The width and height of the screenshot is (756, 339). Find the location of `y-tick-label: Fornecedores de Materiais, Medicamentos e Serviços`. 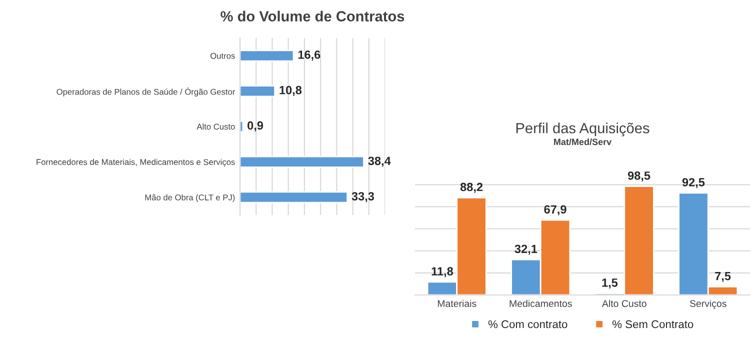

y-tick-label: Fornecedores de Materiais, Medicamentos e Serviços is located at coordinates (135, 162).